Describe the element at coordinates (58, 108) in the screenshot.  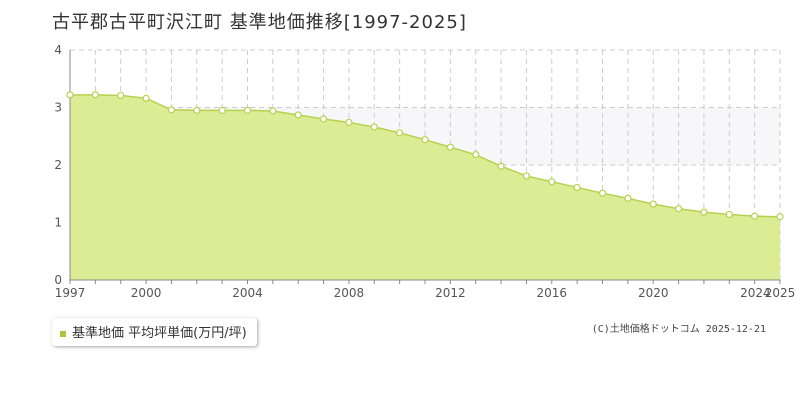
I see `y-tick-label: 3` at that location.